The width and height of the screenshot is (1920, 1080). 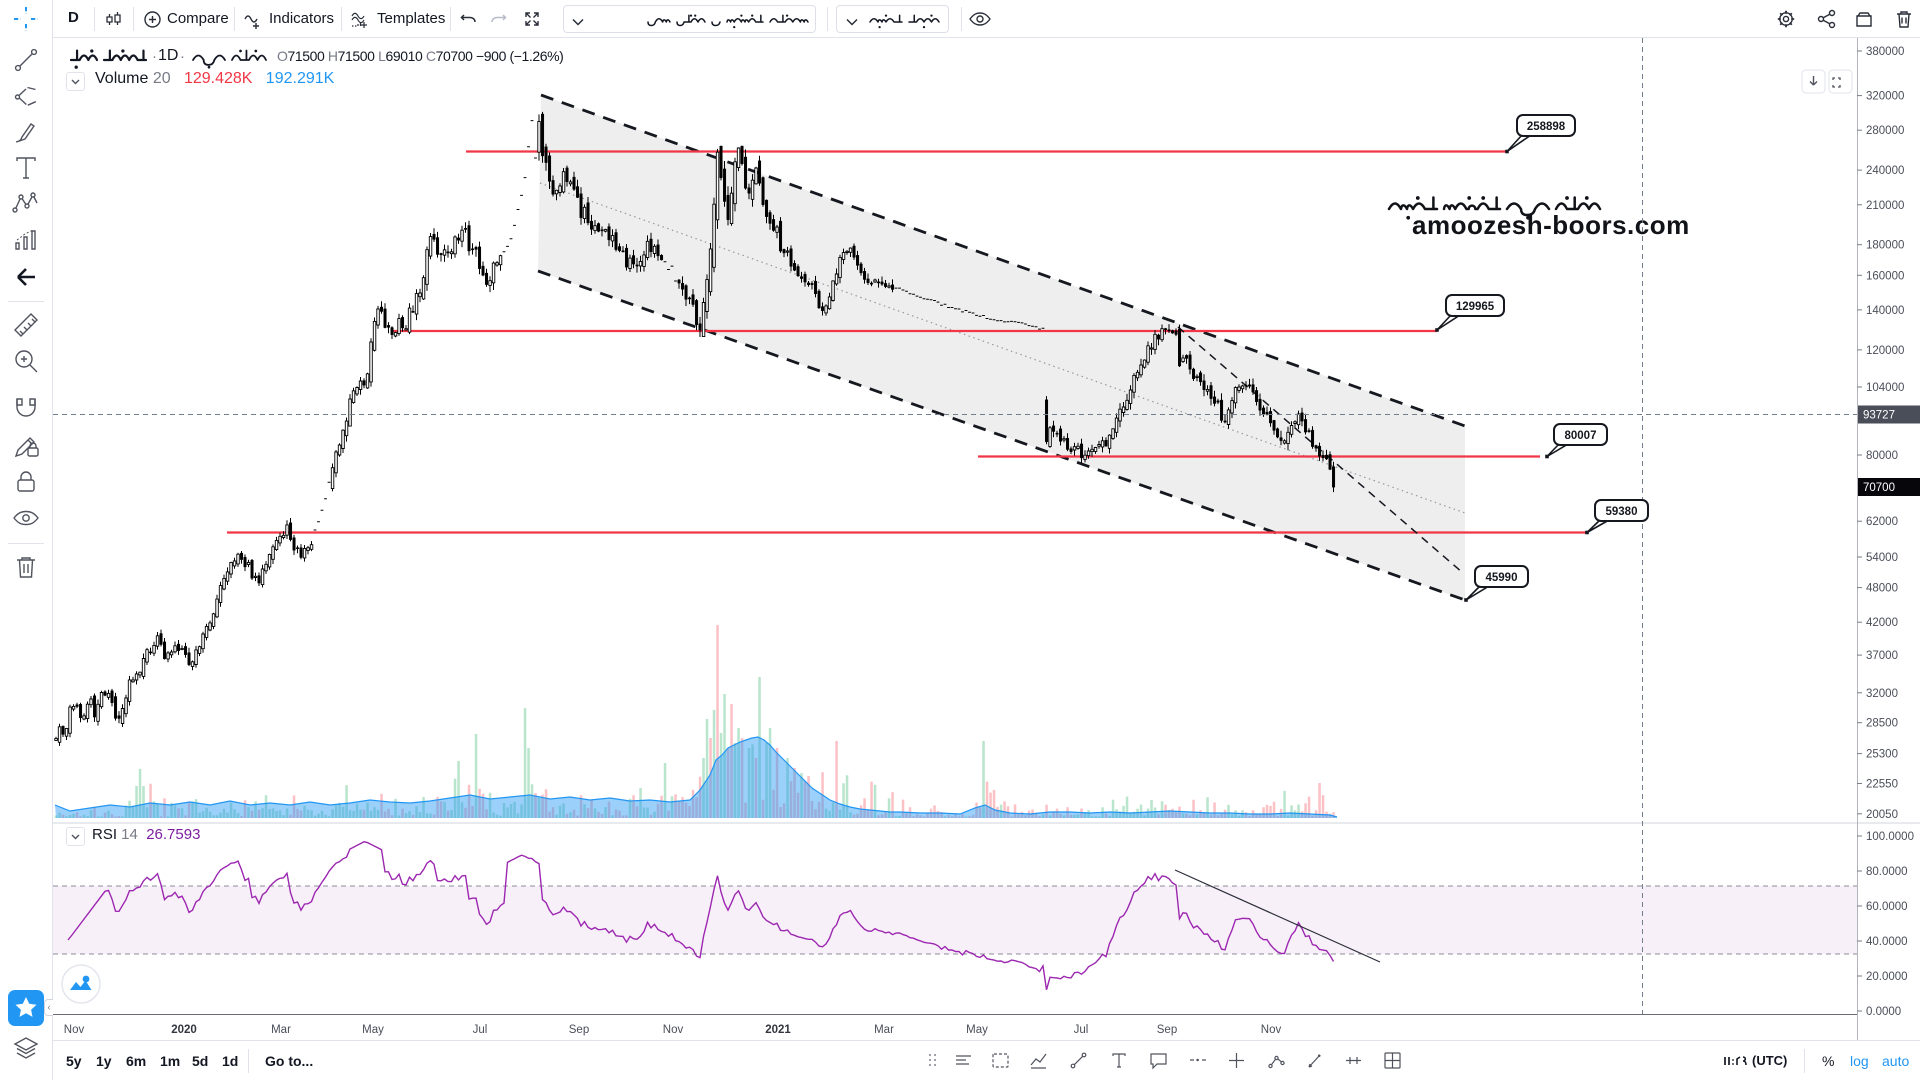 What do you see at coordinates (1551, 225) in the screenshot?
I see `svg-text: amoozesh-boors.com` at bounding box center [1551, 225].